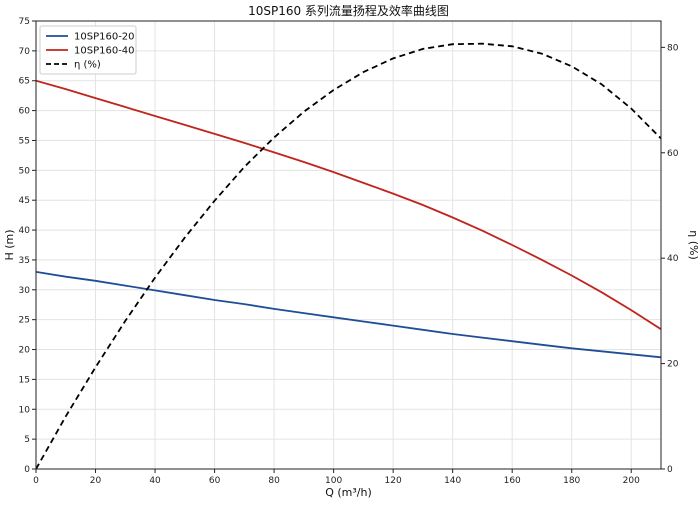 The width and height of the screenshot is (698, 505). What do you see at coordinates (96, 481) in the screenshot?
I see `x-tick-label: 20` at bounding box center [96, 481].